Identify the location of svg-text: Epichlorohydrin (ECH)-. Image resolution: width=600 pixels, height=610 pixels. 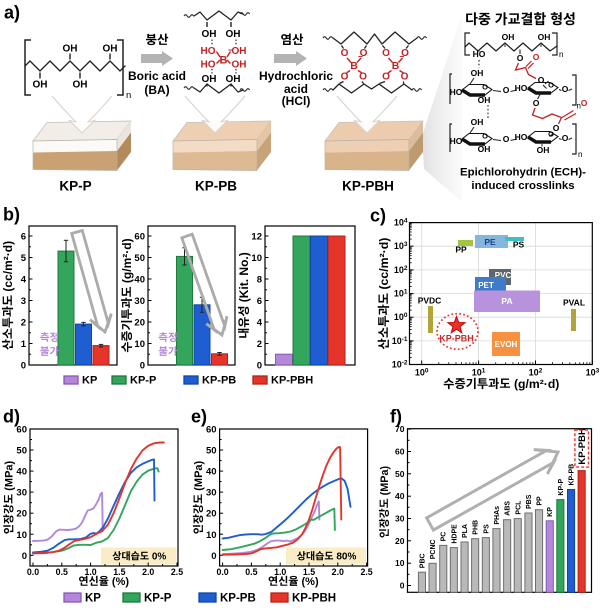
(523, 173).